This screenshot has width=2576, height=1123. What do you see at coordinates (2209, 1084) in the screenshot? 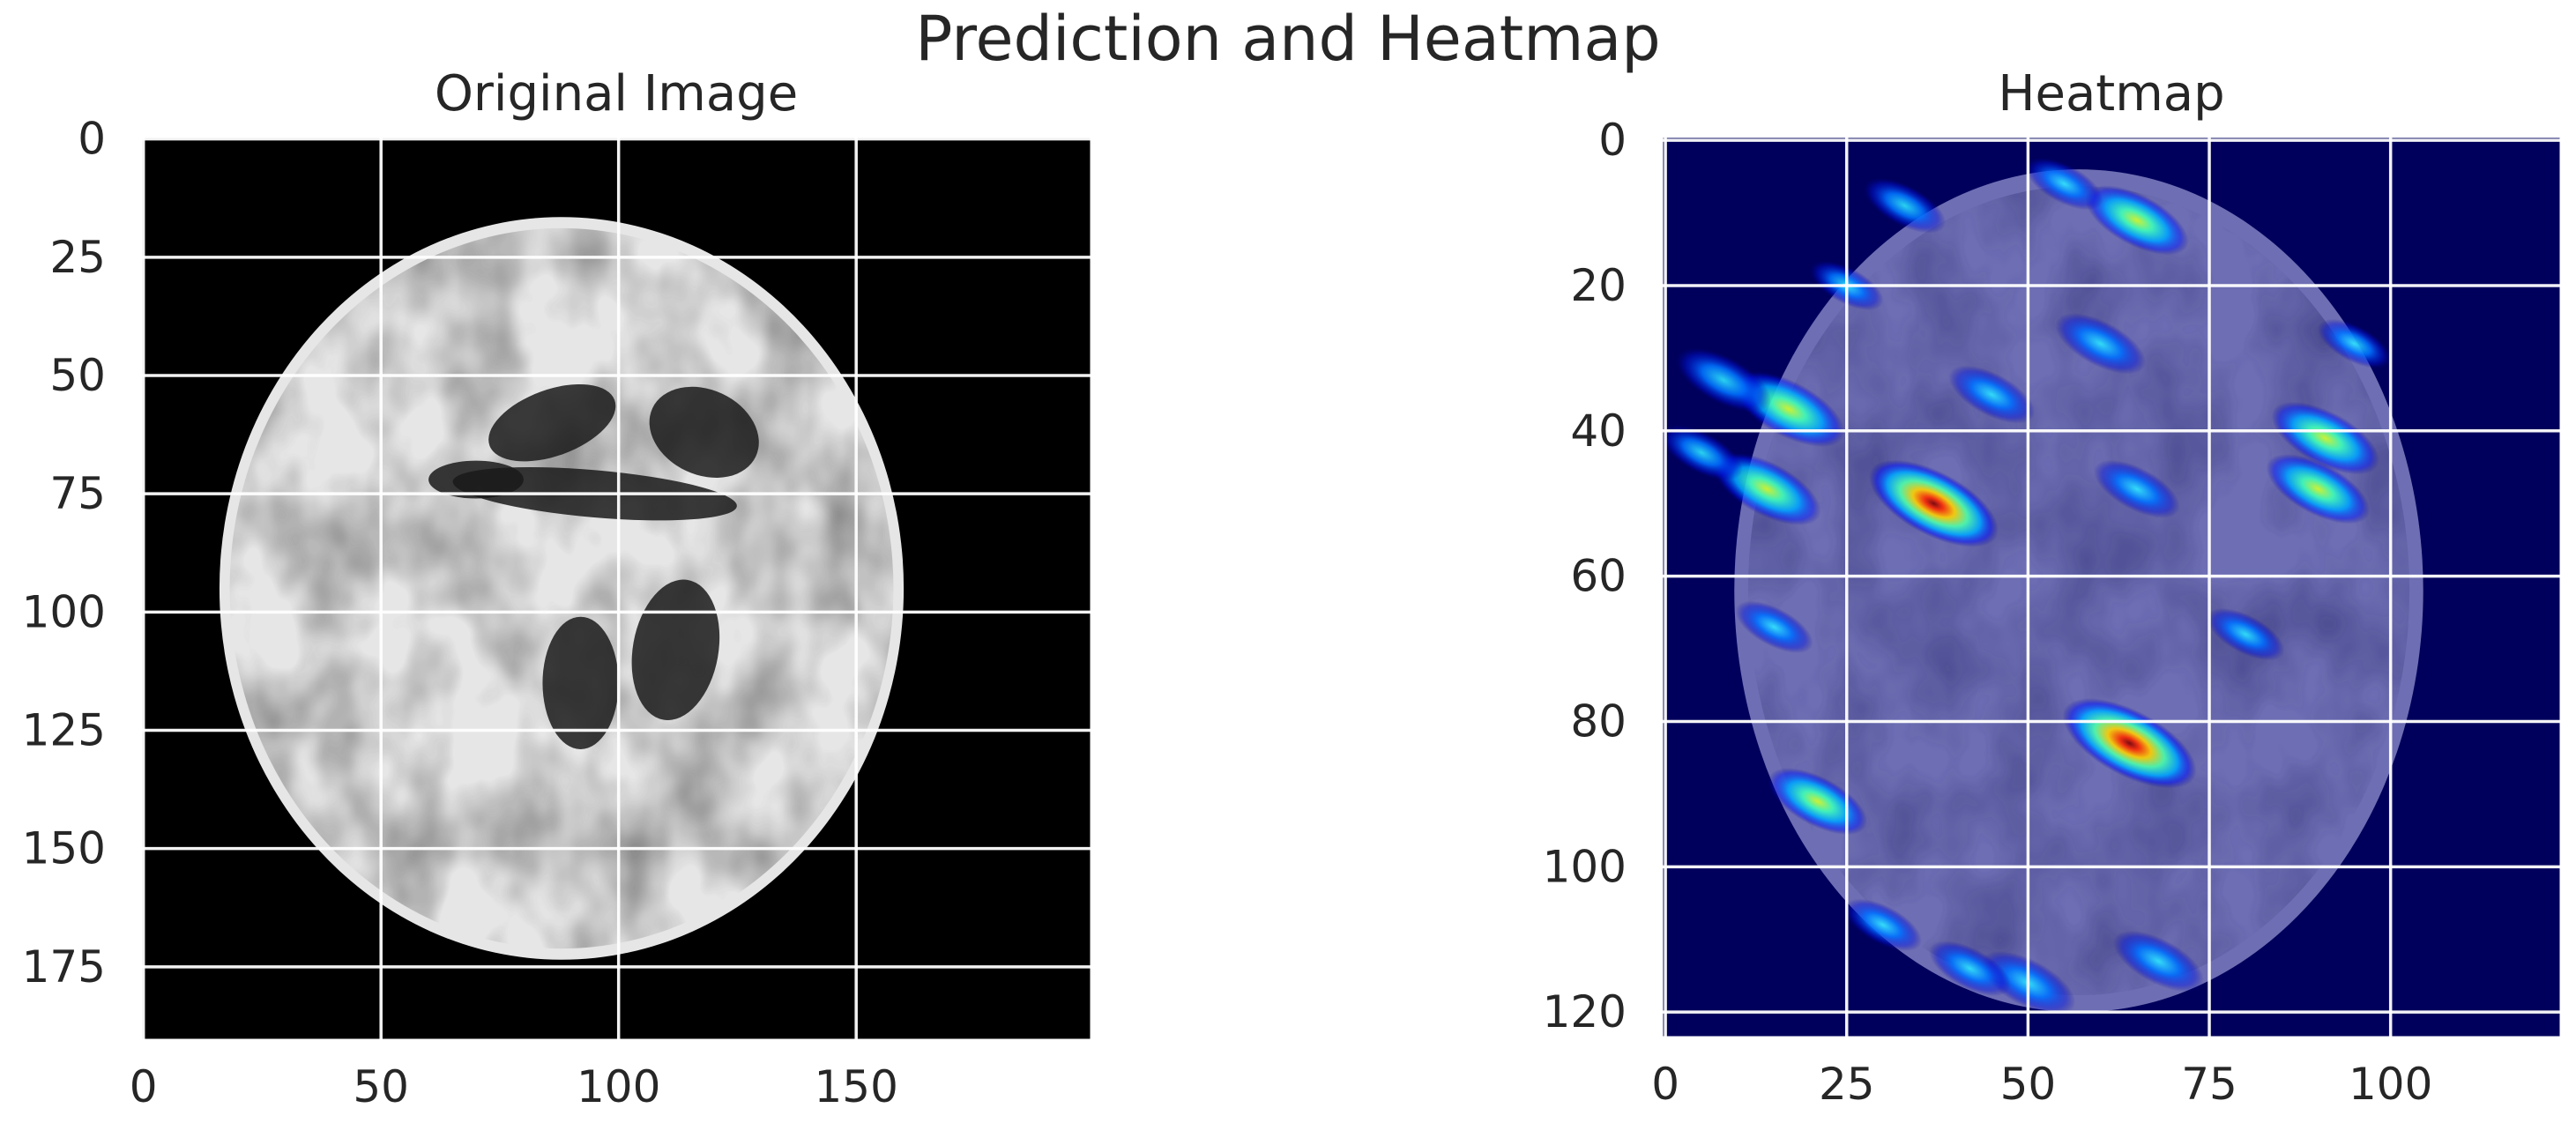
I see `x-tick-label: 75` at bounding box center [2209, 1084].